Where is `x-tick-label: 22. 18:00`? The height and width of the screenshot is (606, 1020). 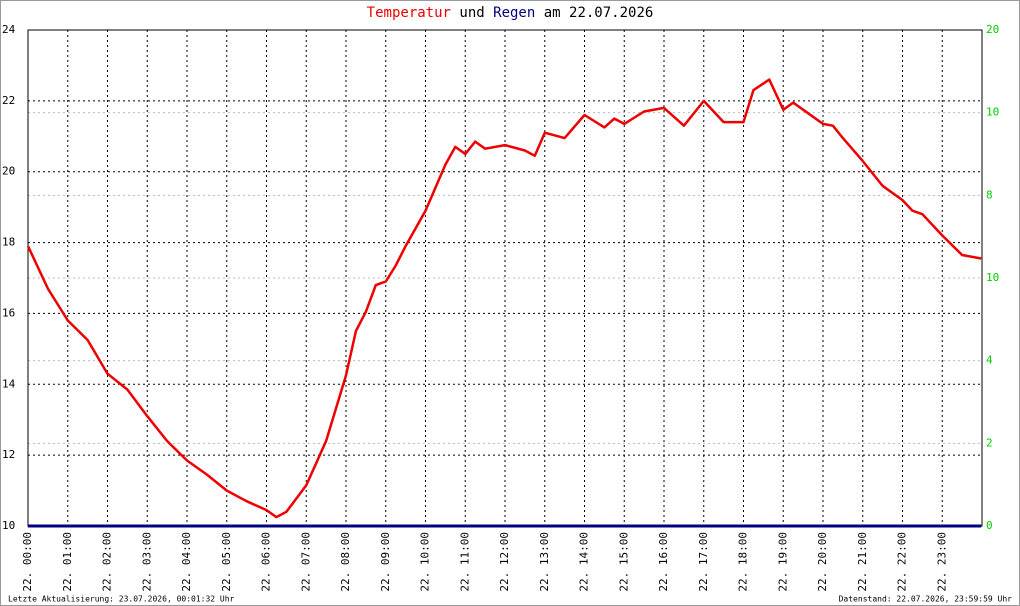 x-tick-label: 22. 18:00 is located at coordinates (743, 562).